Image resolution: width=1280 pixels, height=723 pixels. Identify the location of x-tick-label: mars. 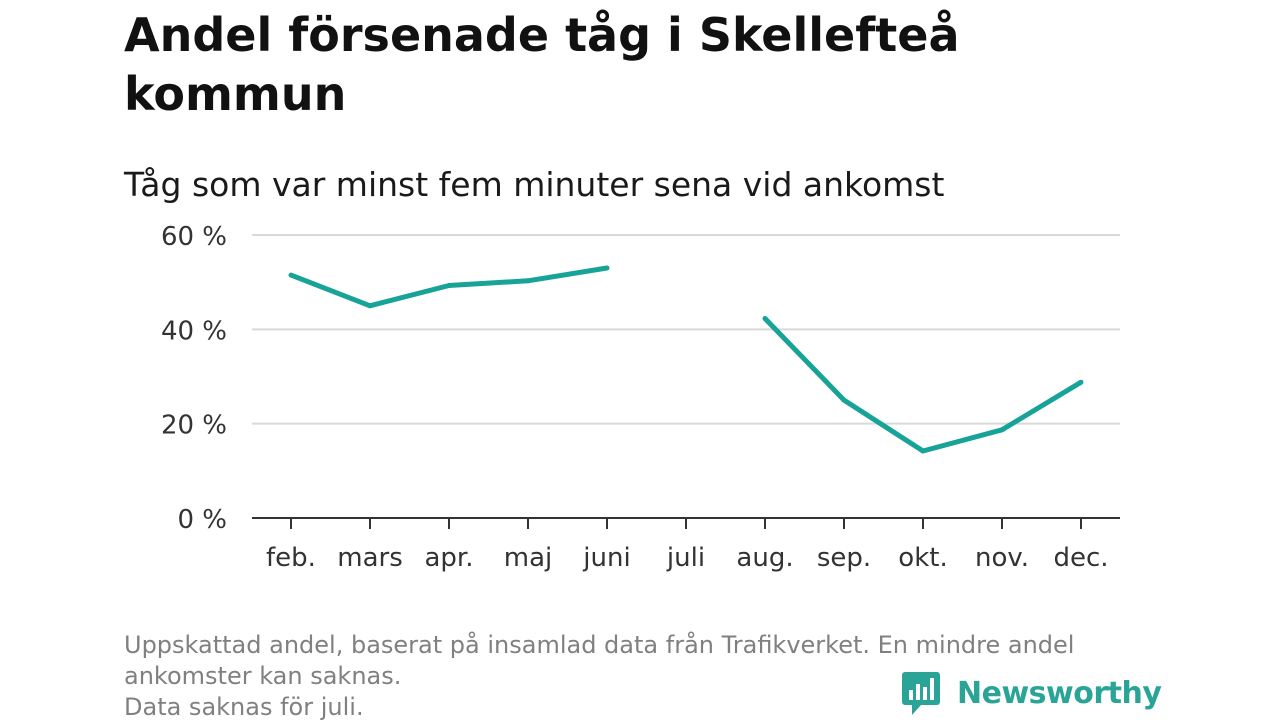
(370, 558).